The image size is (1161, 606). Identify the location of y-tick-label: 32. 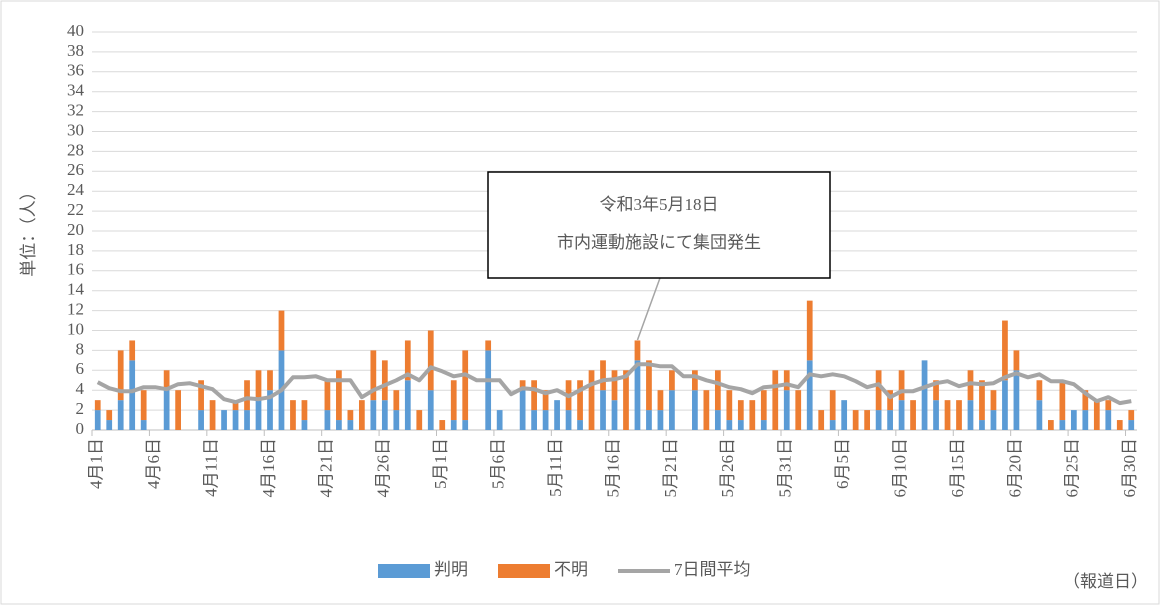
(75, 110).